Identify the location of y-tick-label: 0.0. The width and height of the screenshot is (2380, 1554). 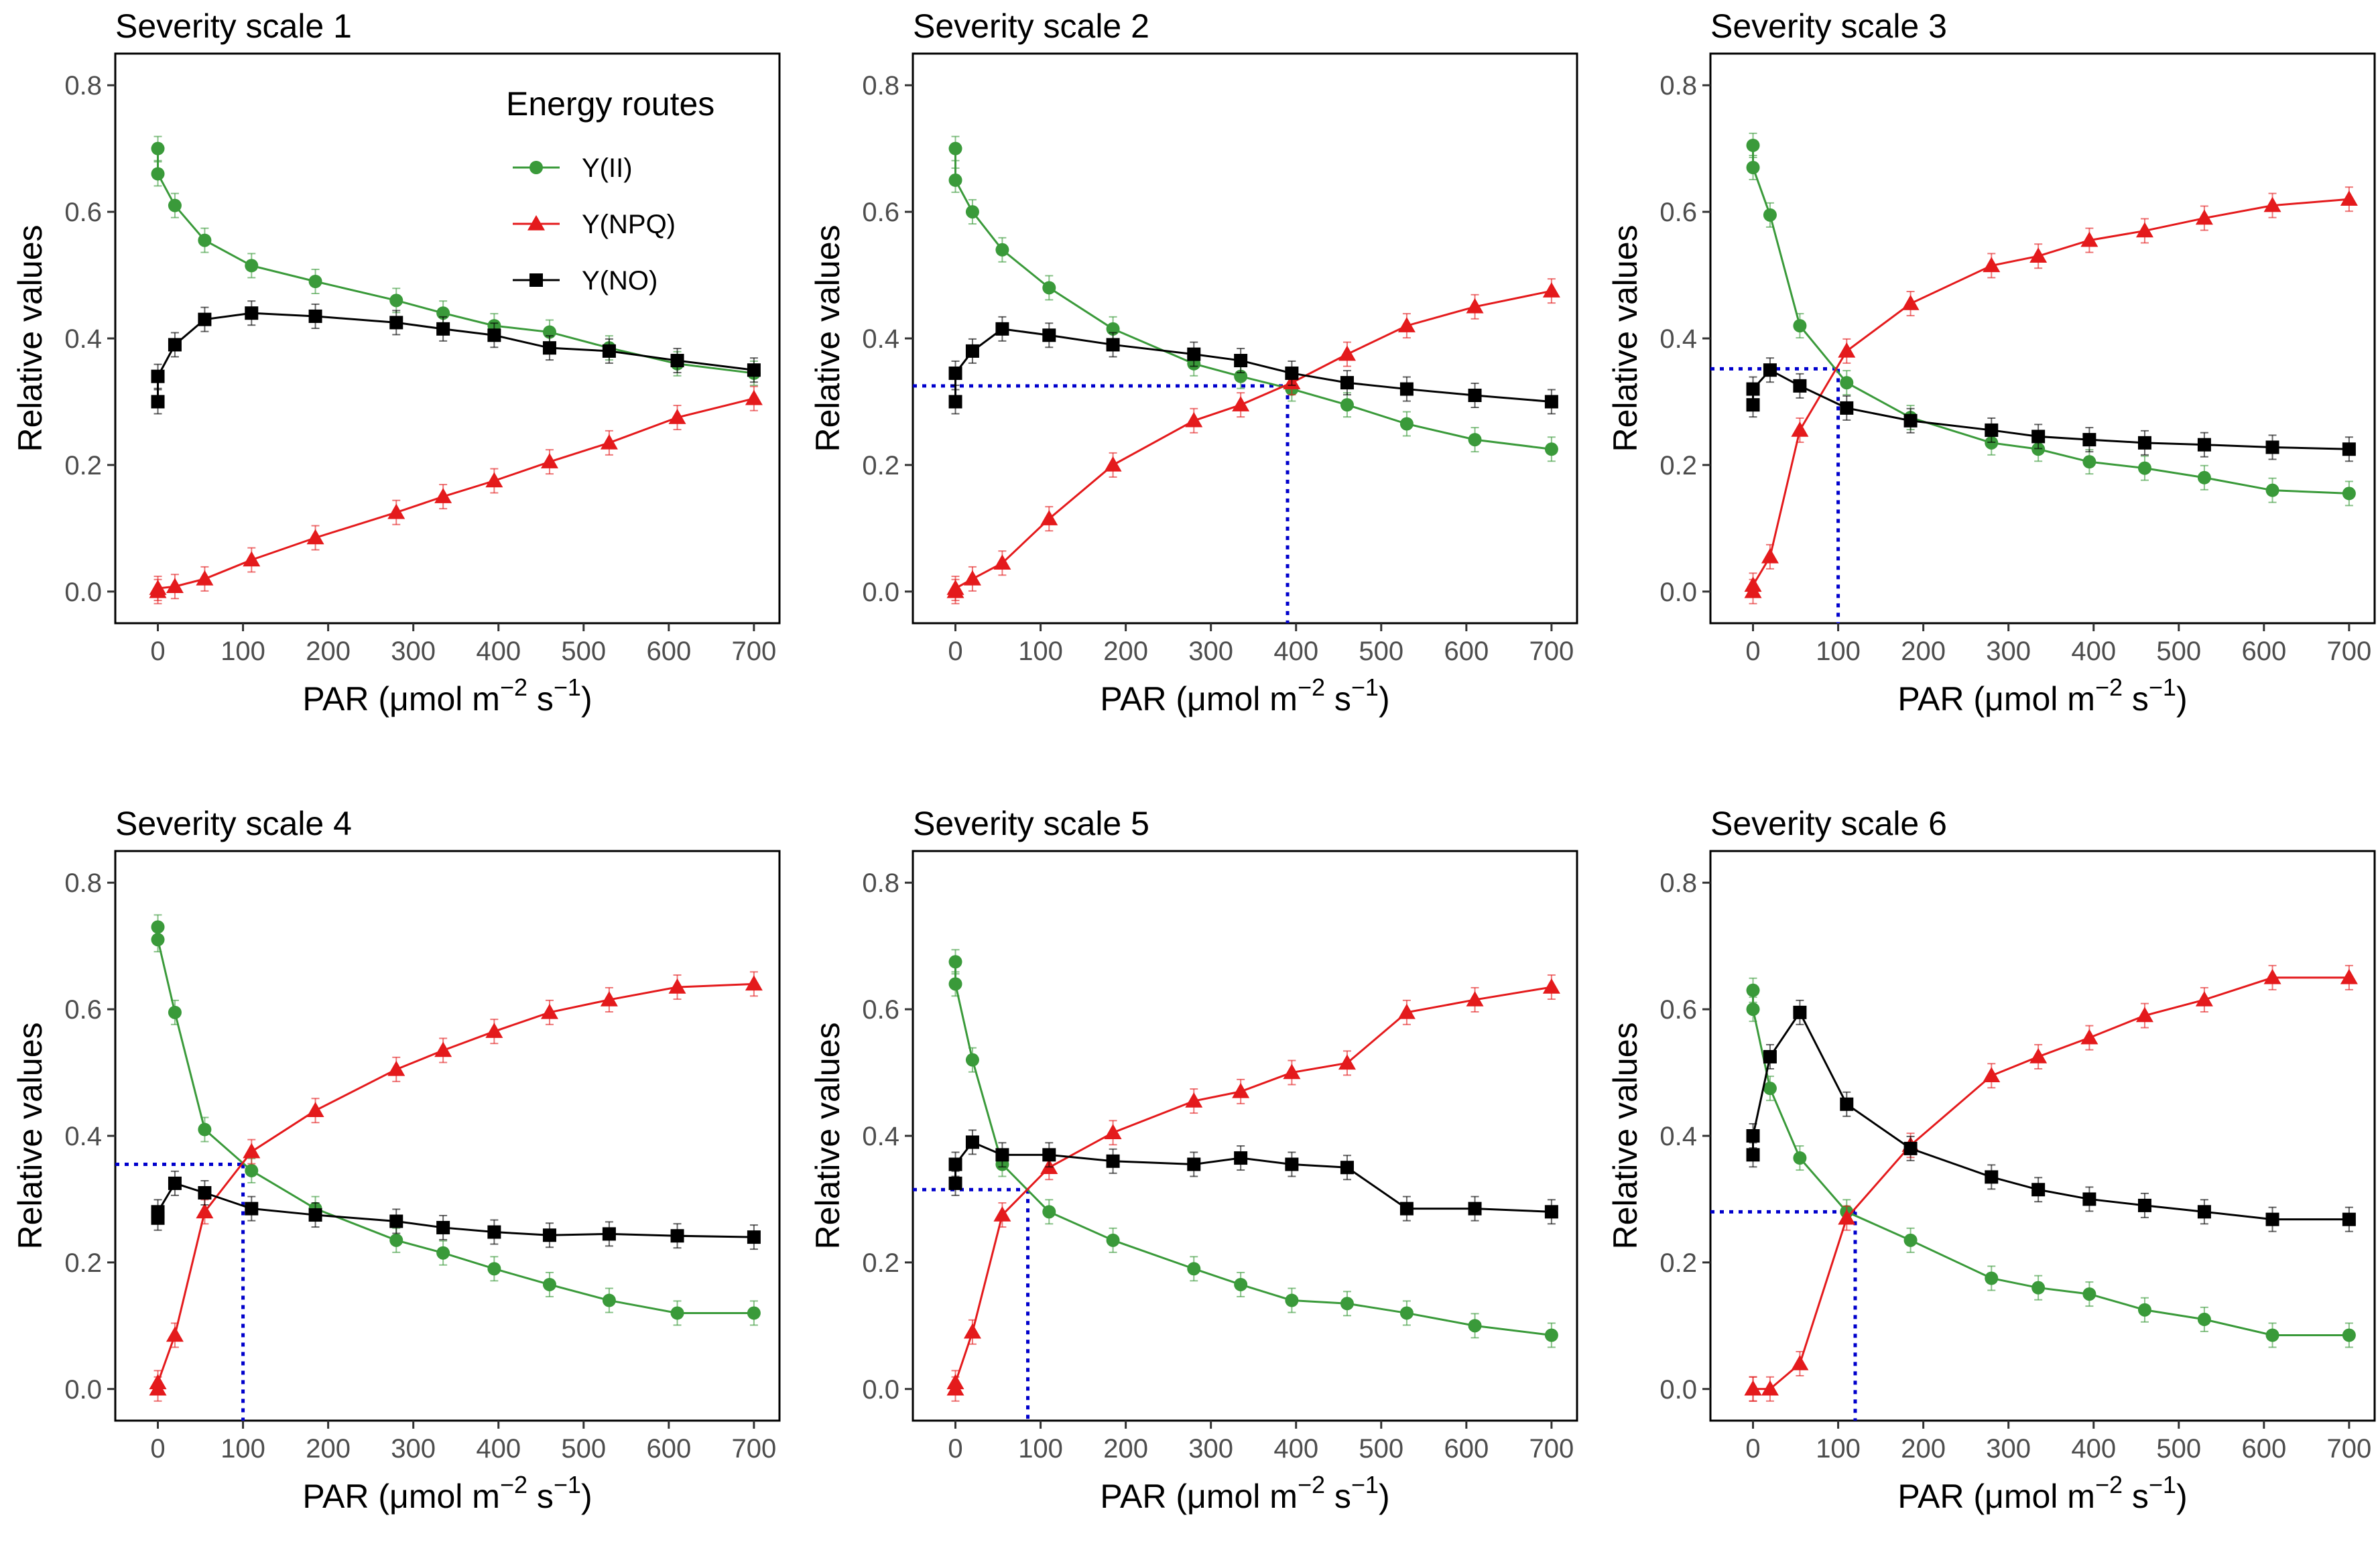
(83, 592).